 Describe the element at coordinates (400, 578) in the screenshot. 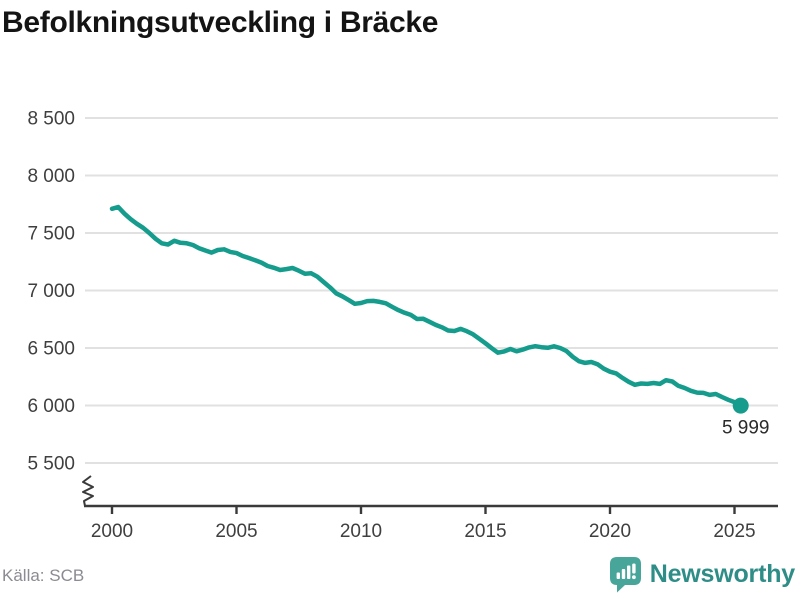

I see `footer: Källa: SCB Newsworthy` at that location.